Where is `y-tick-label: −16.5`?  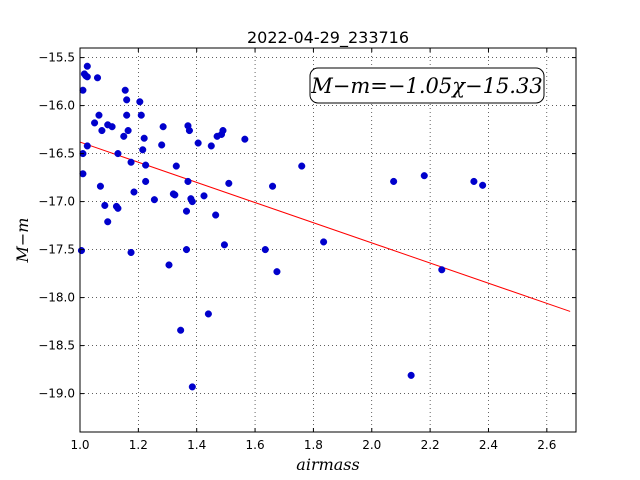
y-tick-label: −16.5 is located at coordinates (56, 154).